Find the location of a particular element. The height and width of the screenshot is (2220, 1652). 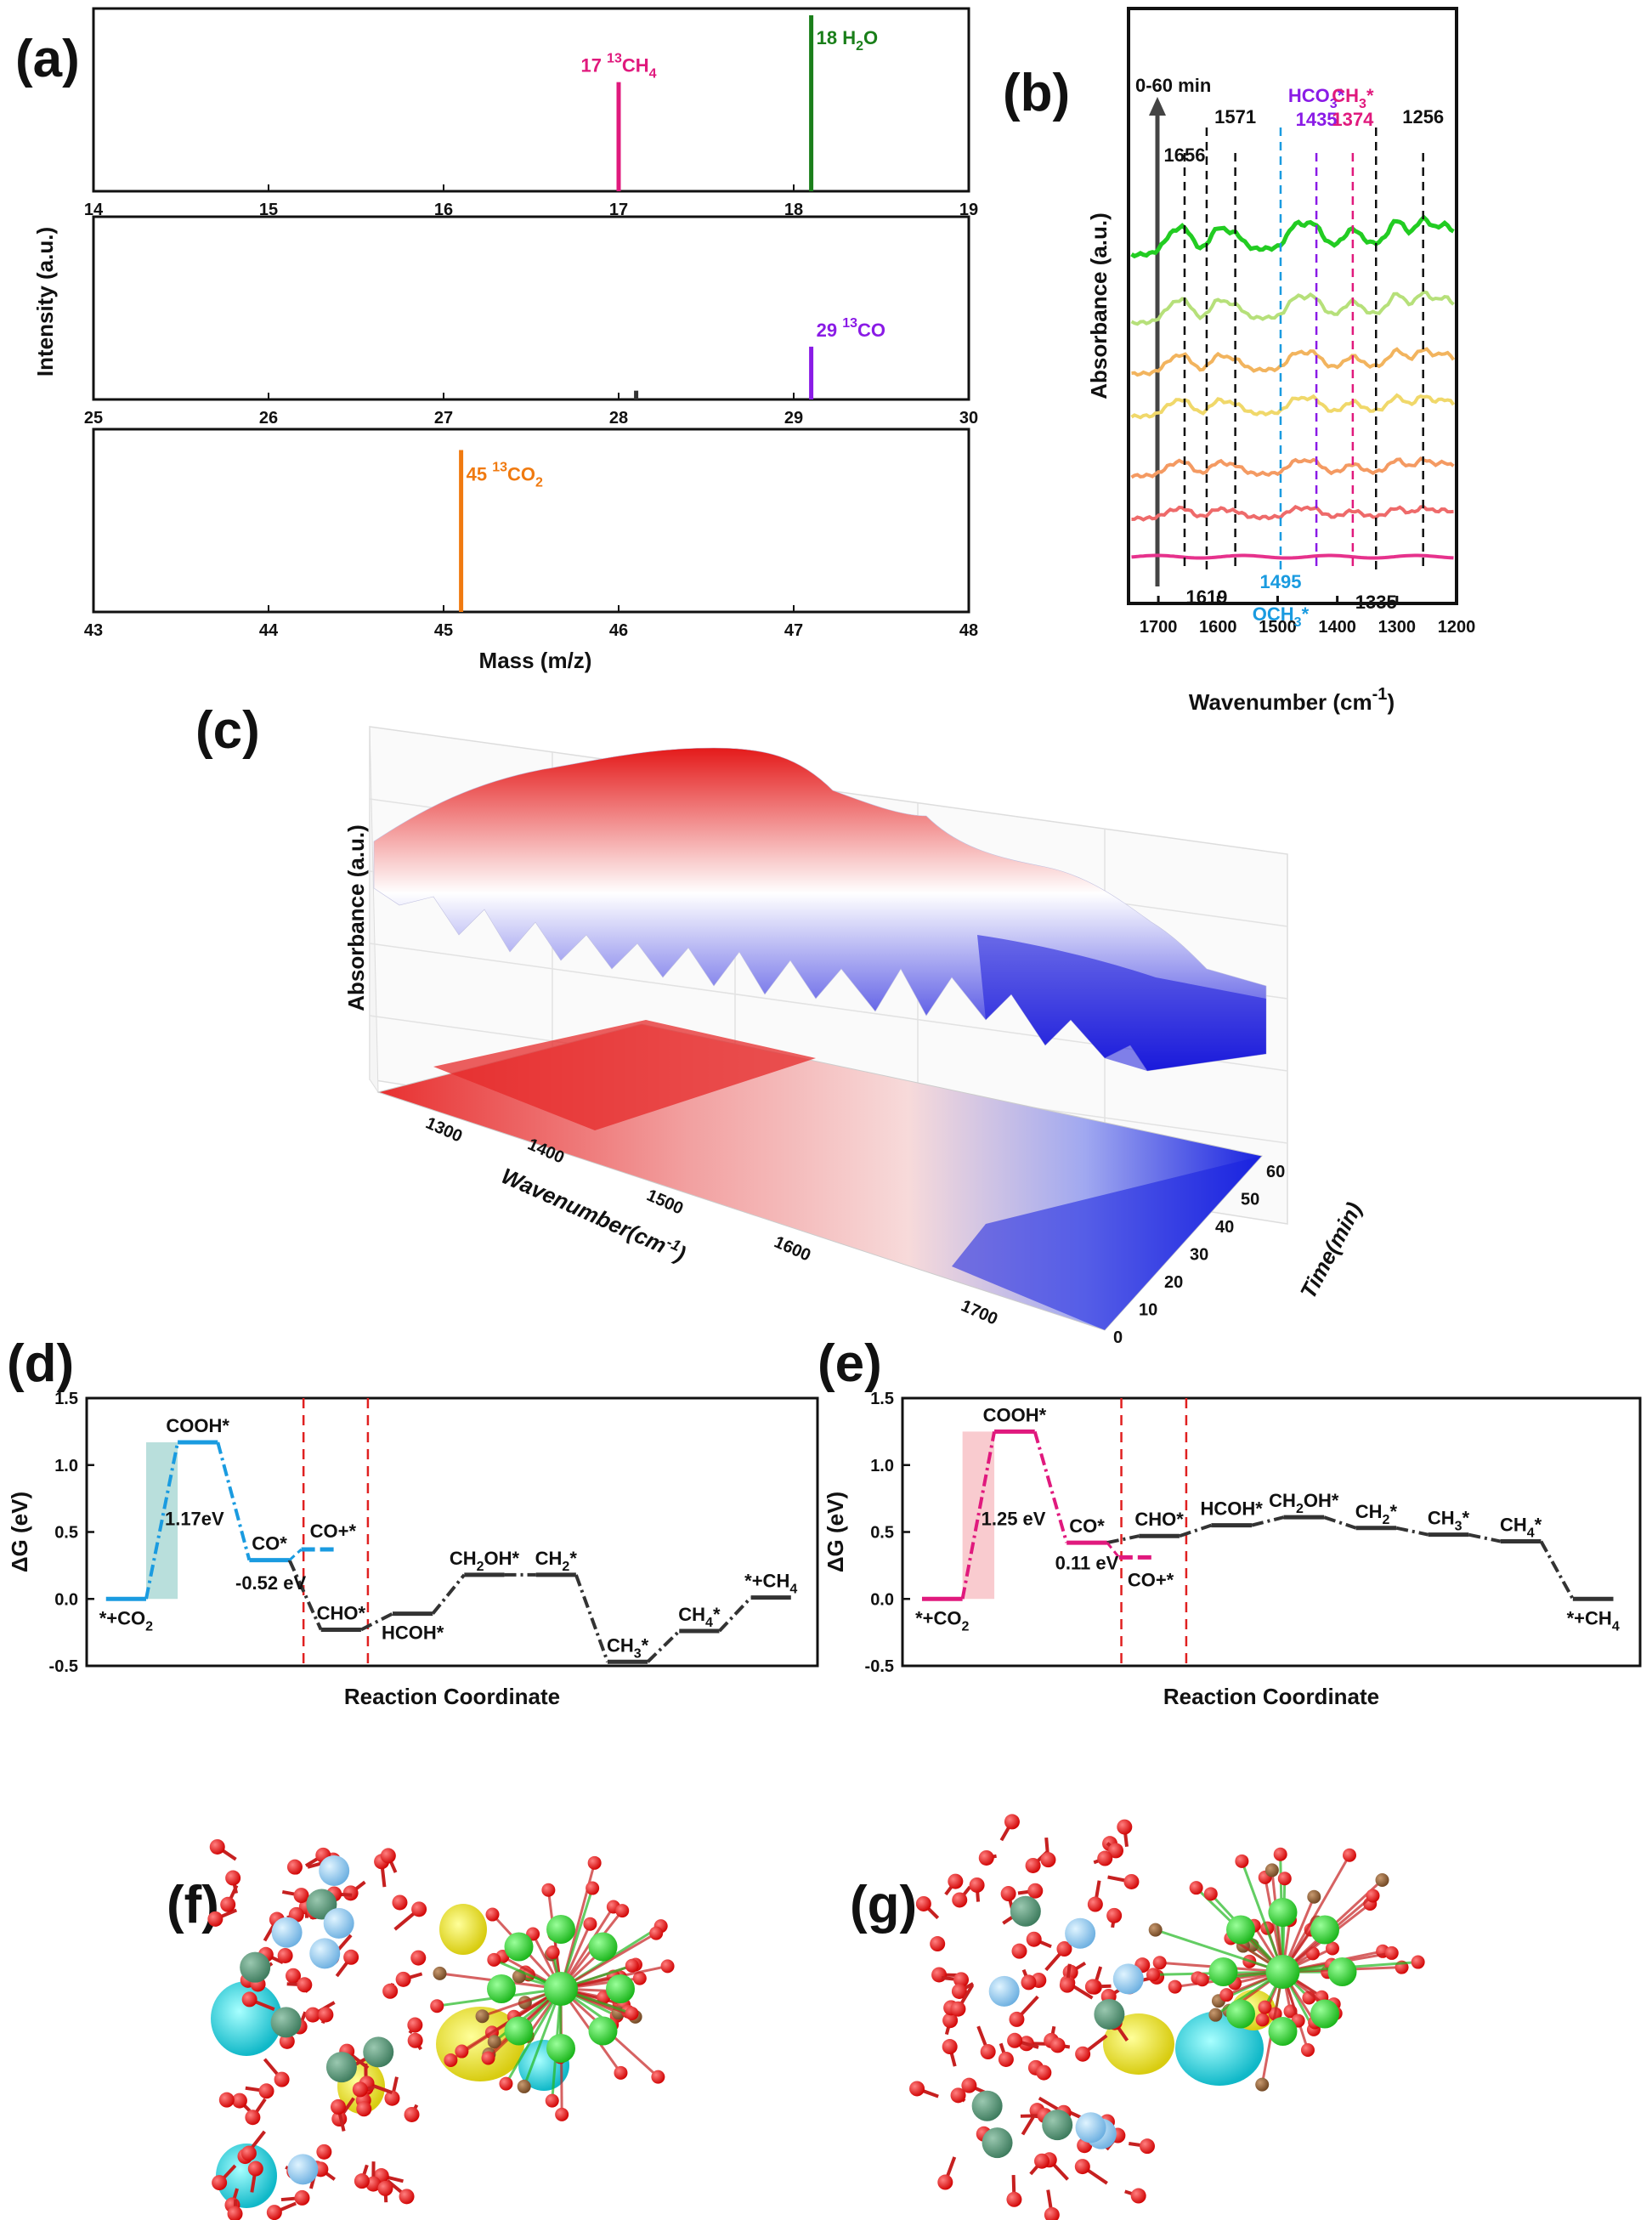

drifts-marker-label: 1571 is located at coordinates (1235, 116).